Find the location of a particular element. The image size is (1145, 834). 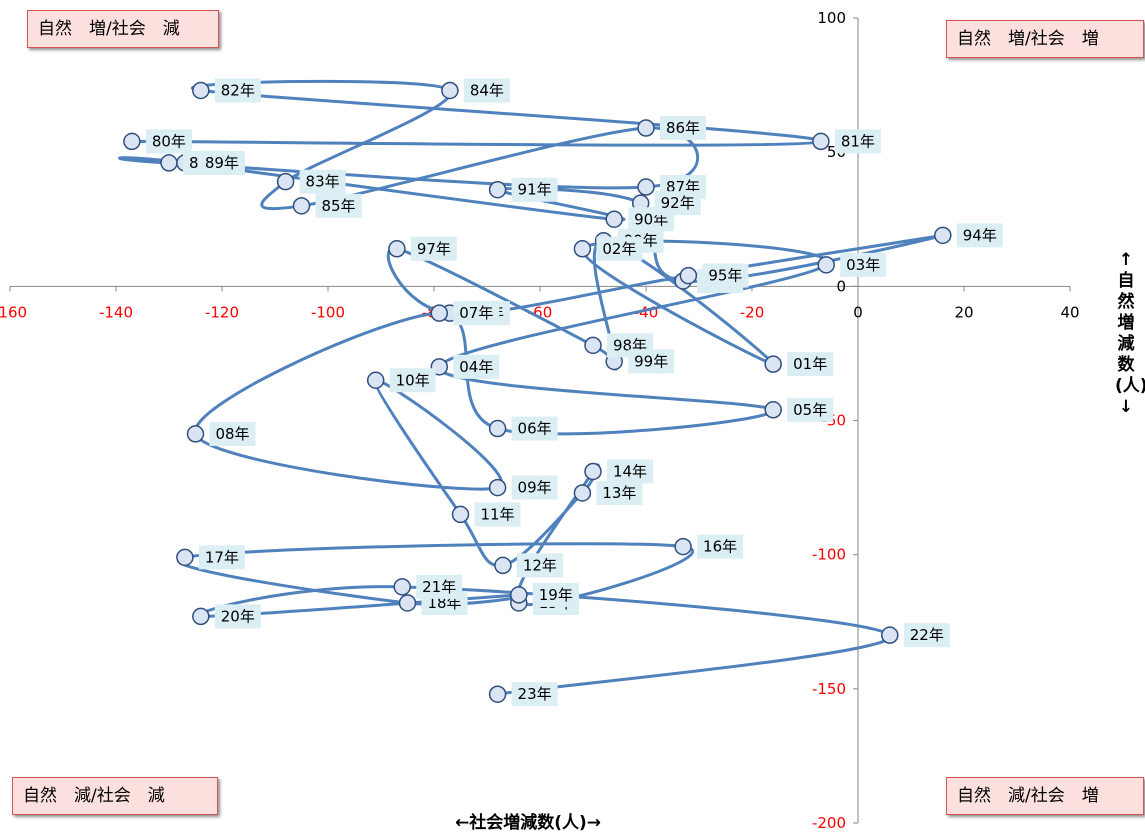

data-point-label: 16年 is located at coordinates (720, 547).